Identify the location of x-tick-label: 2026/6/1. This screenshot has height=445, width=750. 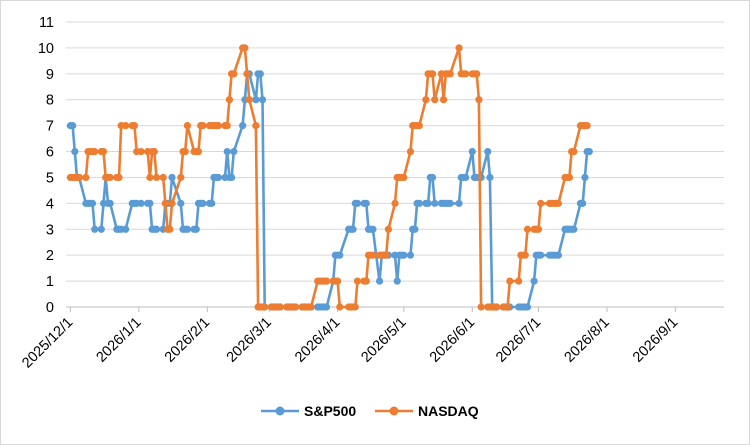
(452, 340).